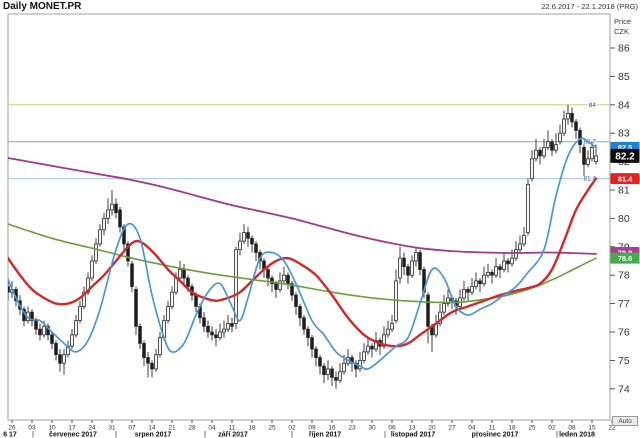 The image size is (640, 438). Describe the element at coordinates (233, 435) in the screenshot. I see `svg-text: září 2017` at that location.